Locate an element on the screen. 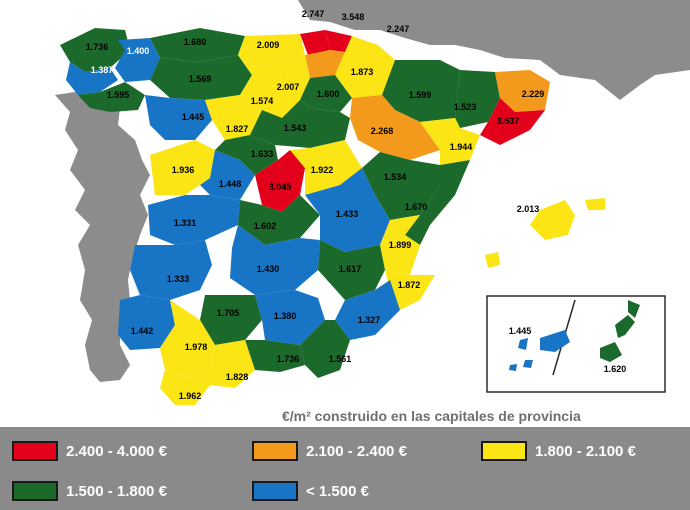 Image resolution: width=690 pixels, height=510 pixels. value-label: 2.229 is located at coordinates (533, 94).